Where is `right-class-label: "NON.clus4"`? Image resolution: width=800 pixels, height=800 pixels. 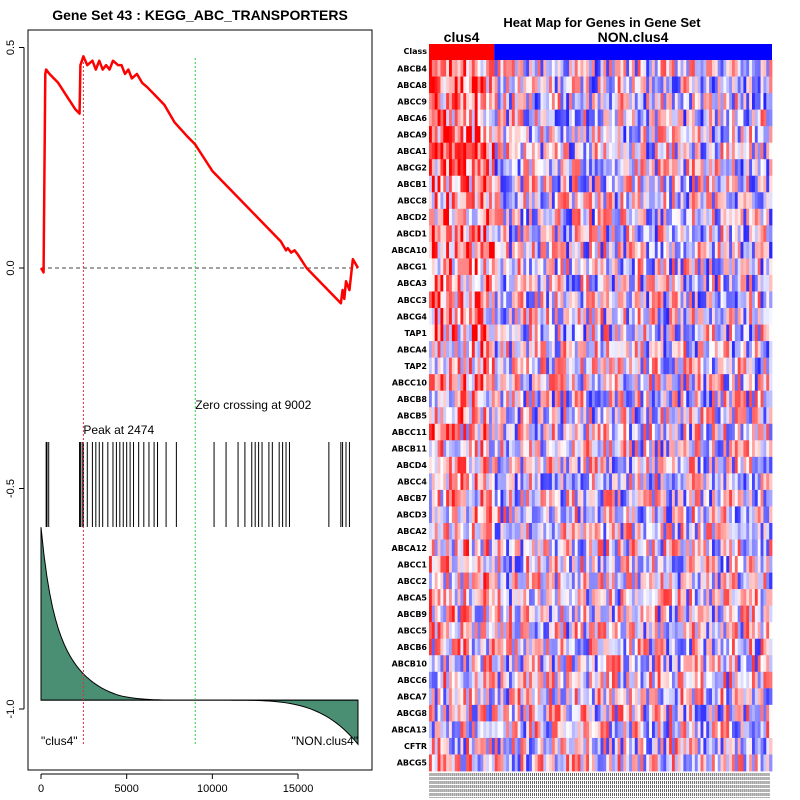 right-class-label: "NON.clus4" is located at coordinates (324, 741).